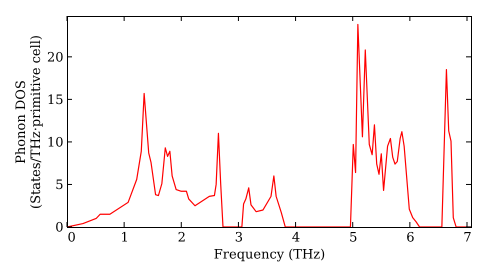 Image resolution: width=500 pixels, height=280 pixels. I want to click on x-tick-label: 5, so click(353, 238).